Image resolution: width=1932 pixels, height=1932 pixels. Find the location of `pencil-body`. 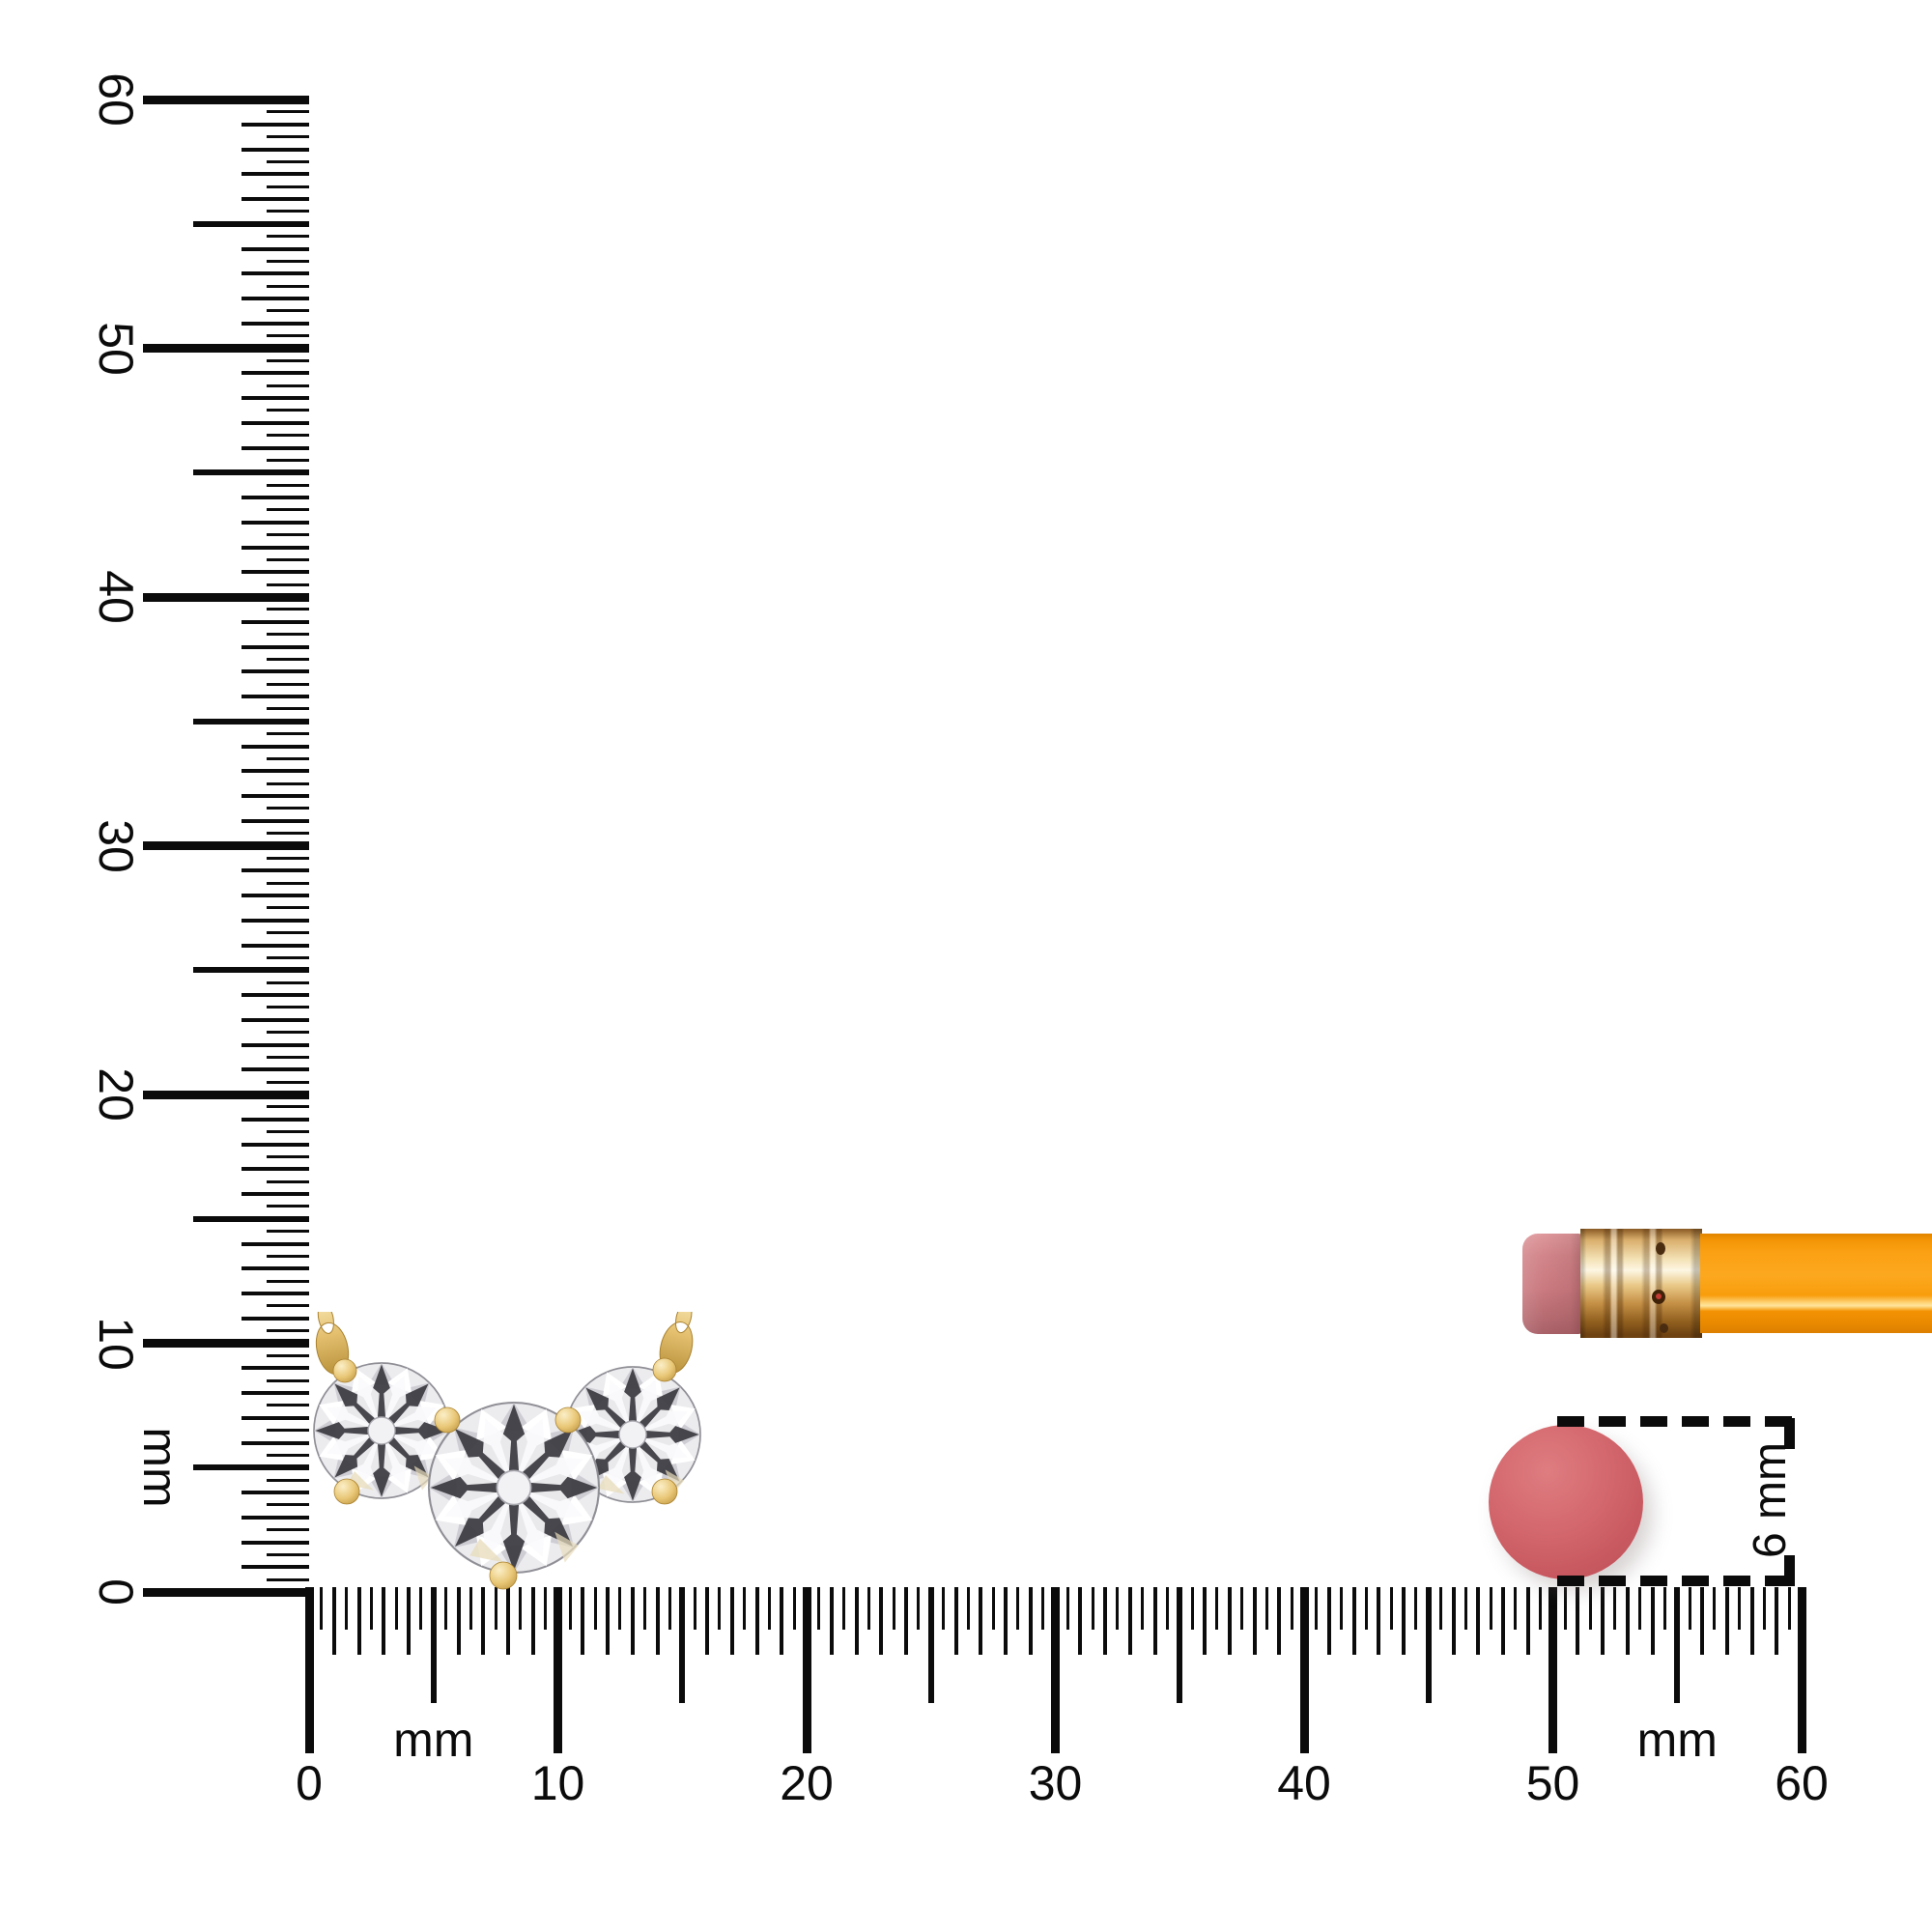

pencil-body is located at coordinates (1816, 1283).